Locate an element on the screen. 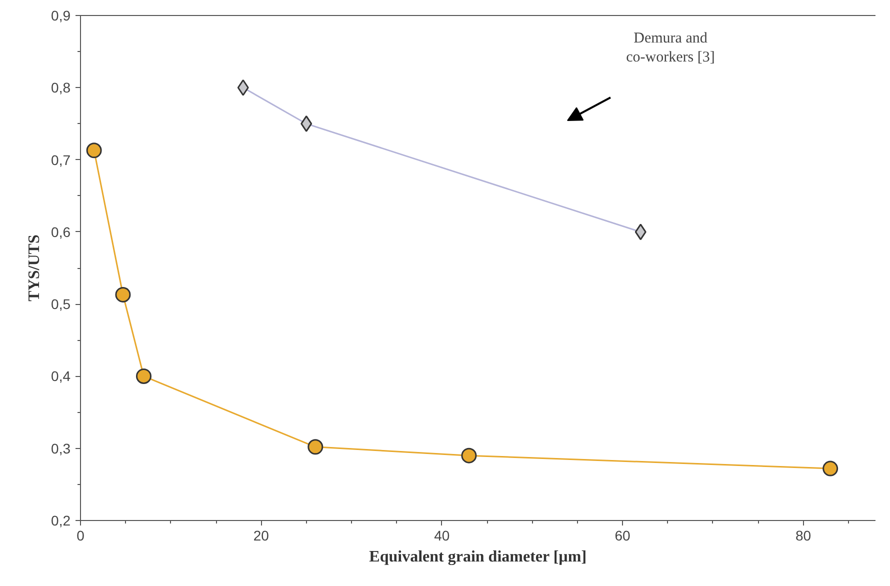  y-tick-label: 0,6 is located at coordinates (61, 232).